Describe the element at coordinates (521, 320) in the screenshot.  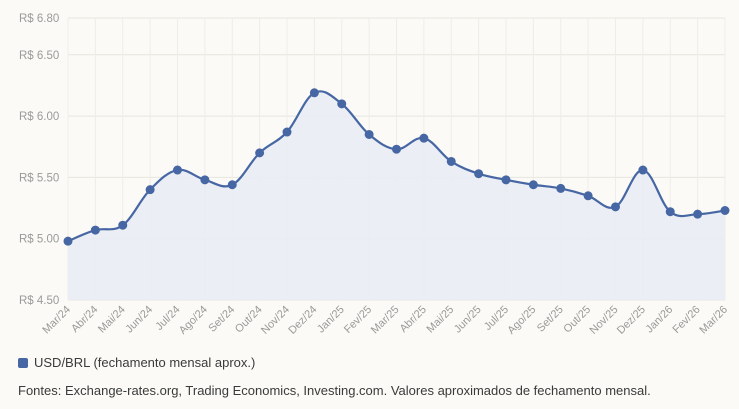
I see `x-tick-label: Ago/25` at that location.